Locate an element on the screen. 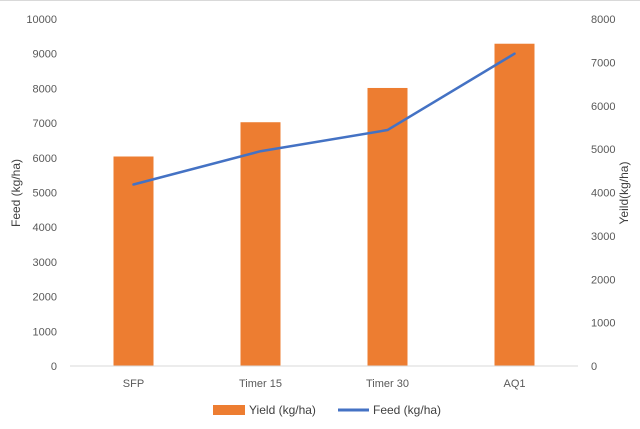  left-axis-title: Feed (kg/ha) is located at coordinates (16, 193).